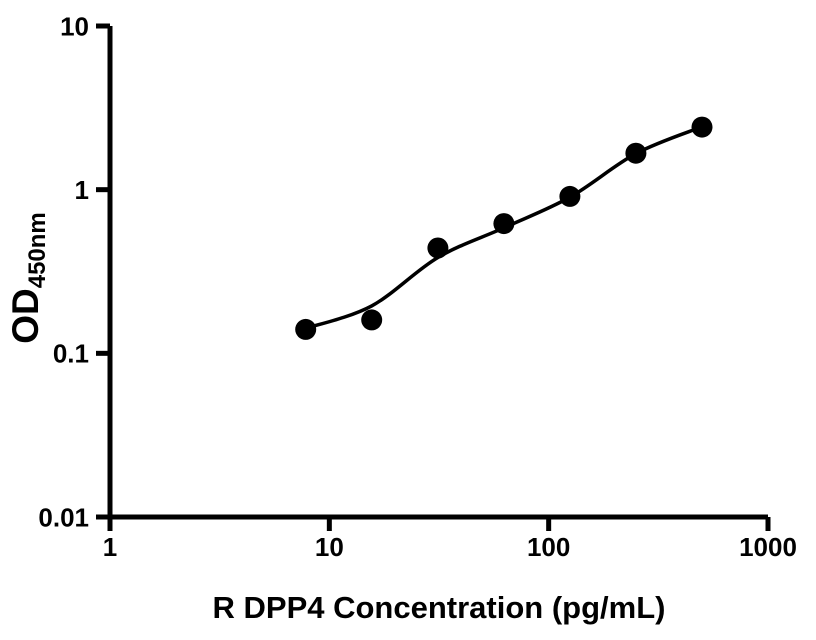 The image size is (816, 640). Describe the element at coordinates (103, 271) in the screenshot. I see `y-axis-ticks` at that location.